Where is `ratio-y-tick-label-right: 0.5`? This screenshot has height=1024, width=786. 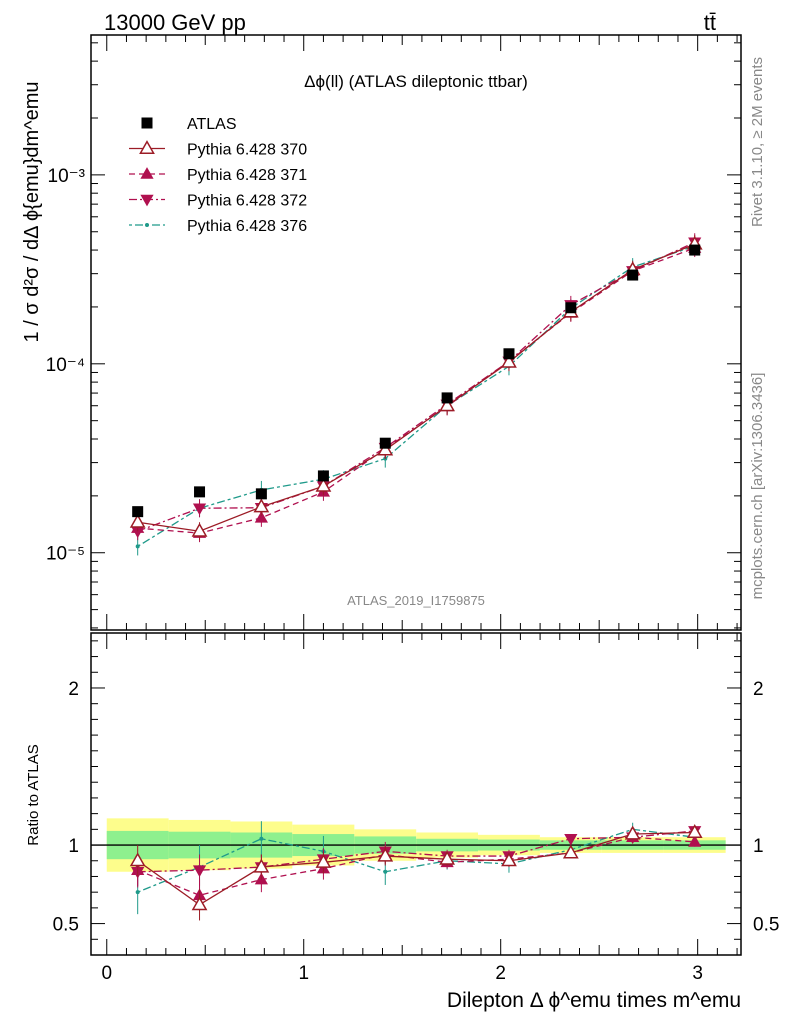 ratio-y-tick-label-right: 0.5 is located at coordinates (766, 925).